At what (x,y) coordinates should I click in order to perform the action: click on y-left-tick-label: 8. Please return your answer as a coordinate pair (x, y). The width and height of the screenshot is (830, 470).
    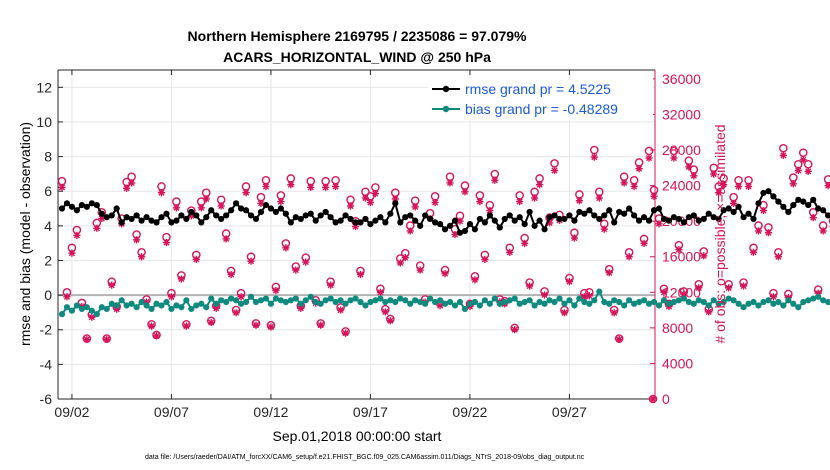
    Looking at the image, I should click on (48, 157).